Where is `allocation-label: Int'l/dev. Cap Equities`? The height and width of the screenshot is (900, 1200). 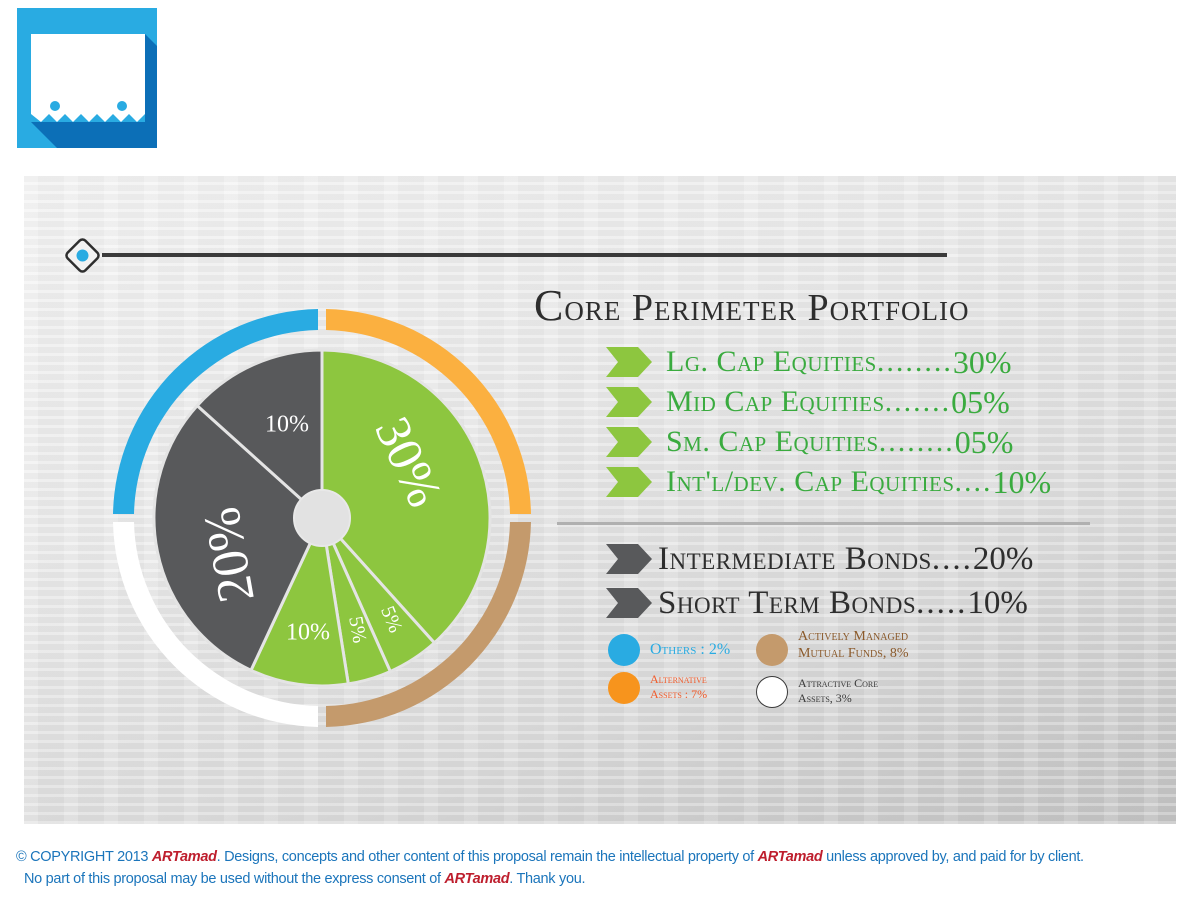
allocation-label: Int'l/dev. Cap Equities is located at coordinates (810, 481).